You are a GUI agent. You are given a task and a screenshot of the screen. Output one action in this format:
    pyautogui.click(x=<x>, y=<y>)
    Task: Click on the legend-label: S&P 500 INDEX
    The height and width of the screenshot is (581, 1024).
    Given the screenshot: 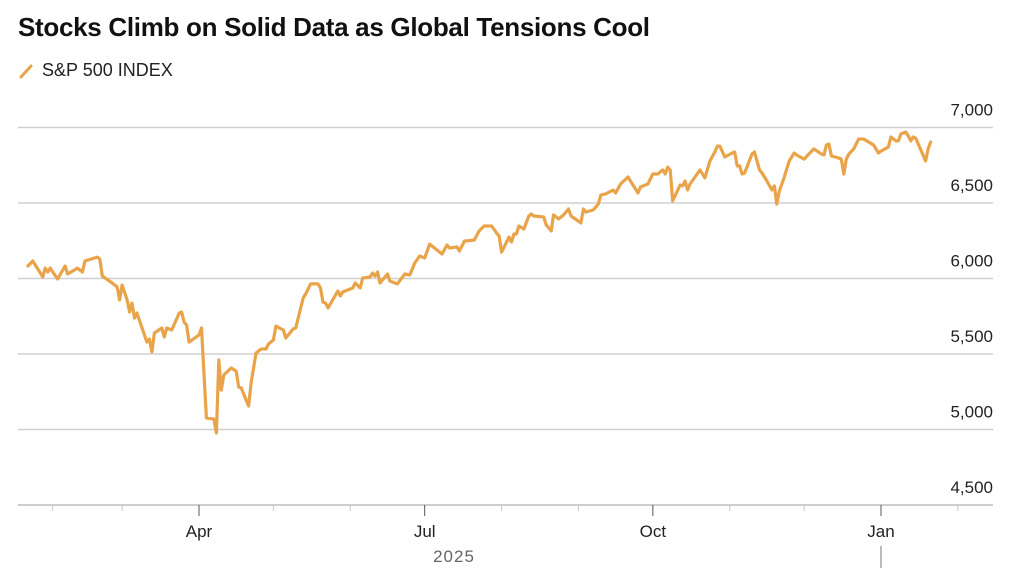 What is the action you would take?
    pyautogui.click(x=107, y=70)
    